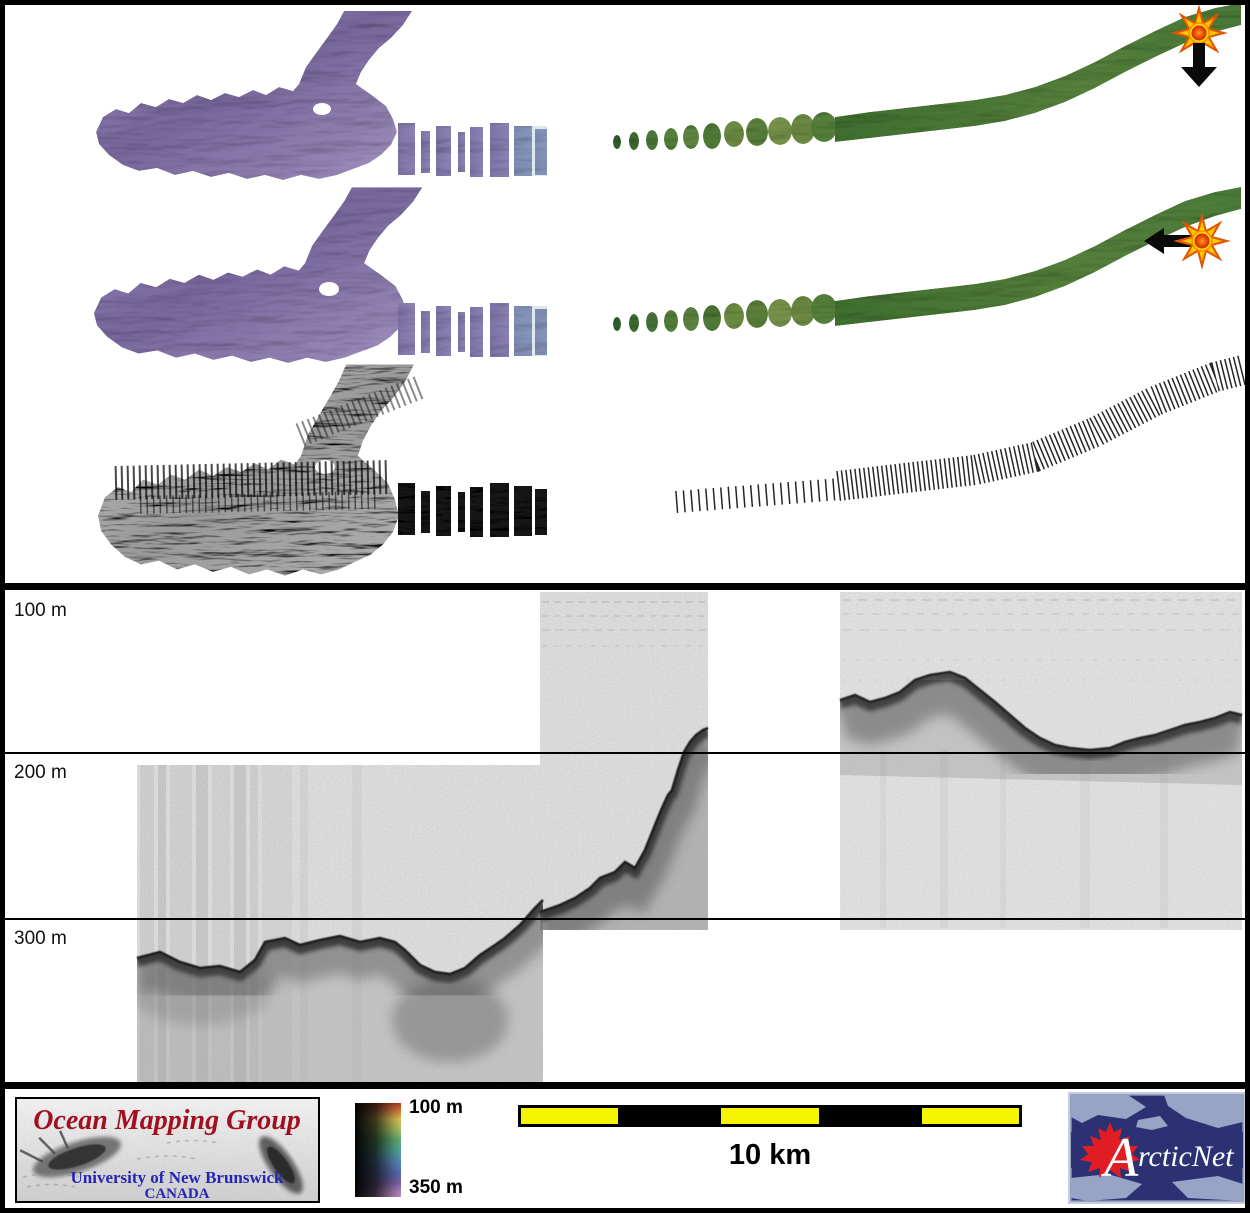  Describe the element at coordinates (1186, 1156) in the screenshot. I see `arcticnet-rest: rcticNet` at that location.